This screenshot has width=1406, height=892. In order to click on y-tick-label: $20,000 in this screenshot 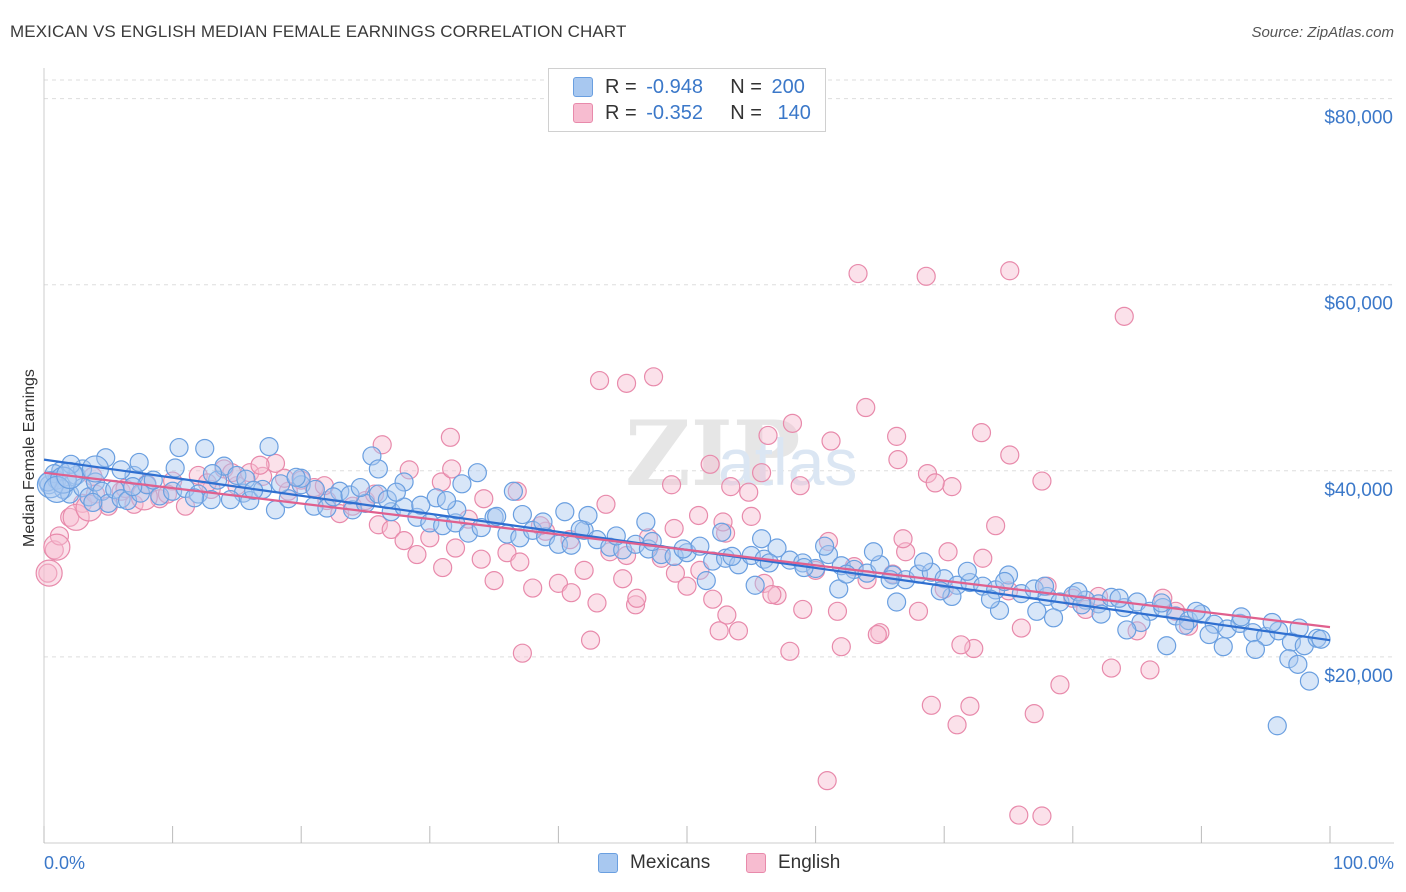, I will do `click(1358, 676)`.